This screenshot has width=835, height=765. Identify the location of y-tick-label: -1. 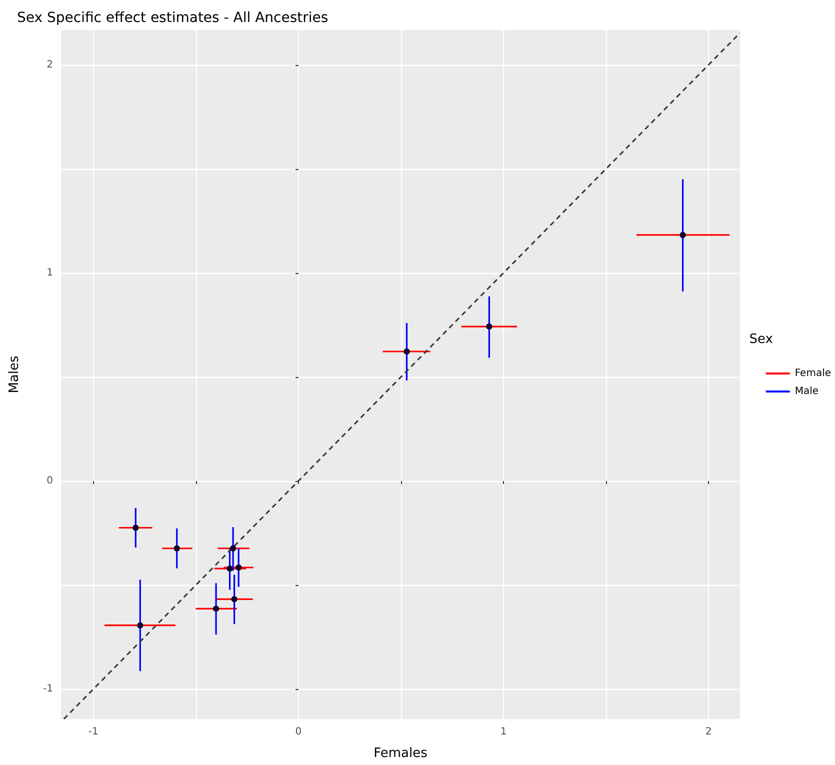
(48, 689).